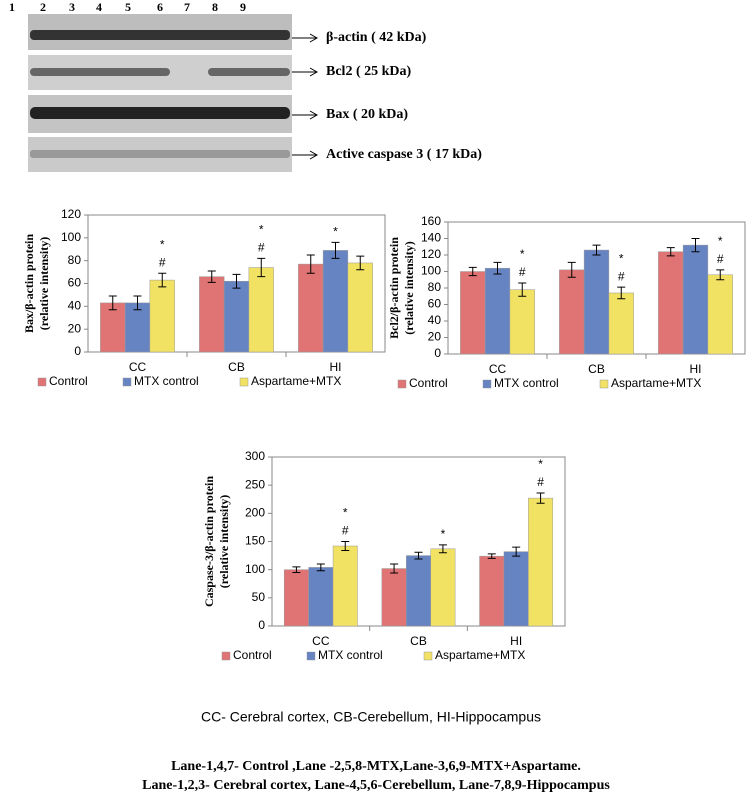  Describe the element at coordinates (72, 7) in the screenshot. I see `lane-number: 3` at that location.